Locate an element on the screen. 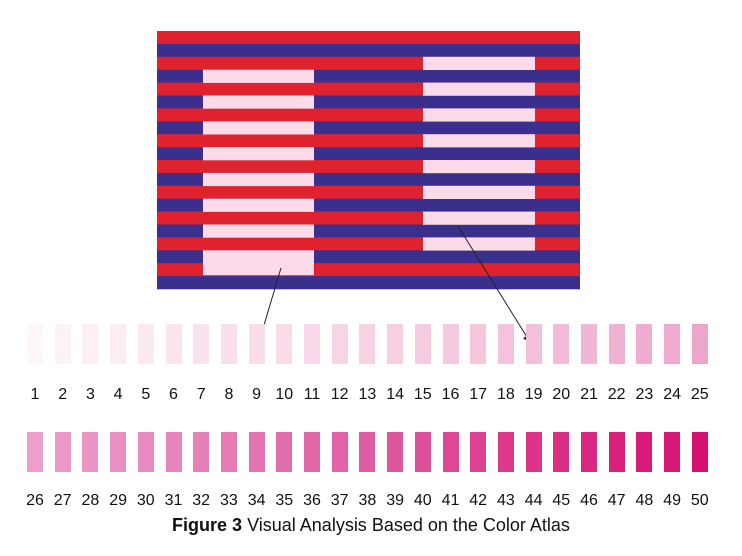 This screenshot has width=742, height=556. atlas-number: 4 is located at coordinates (118, 394).